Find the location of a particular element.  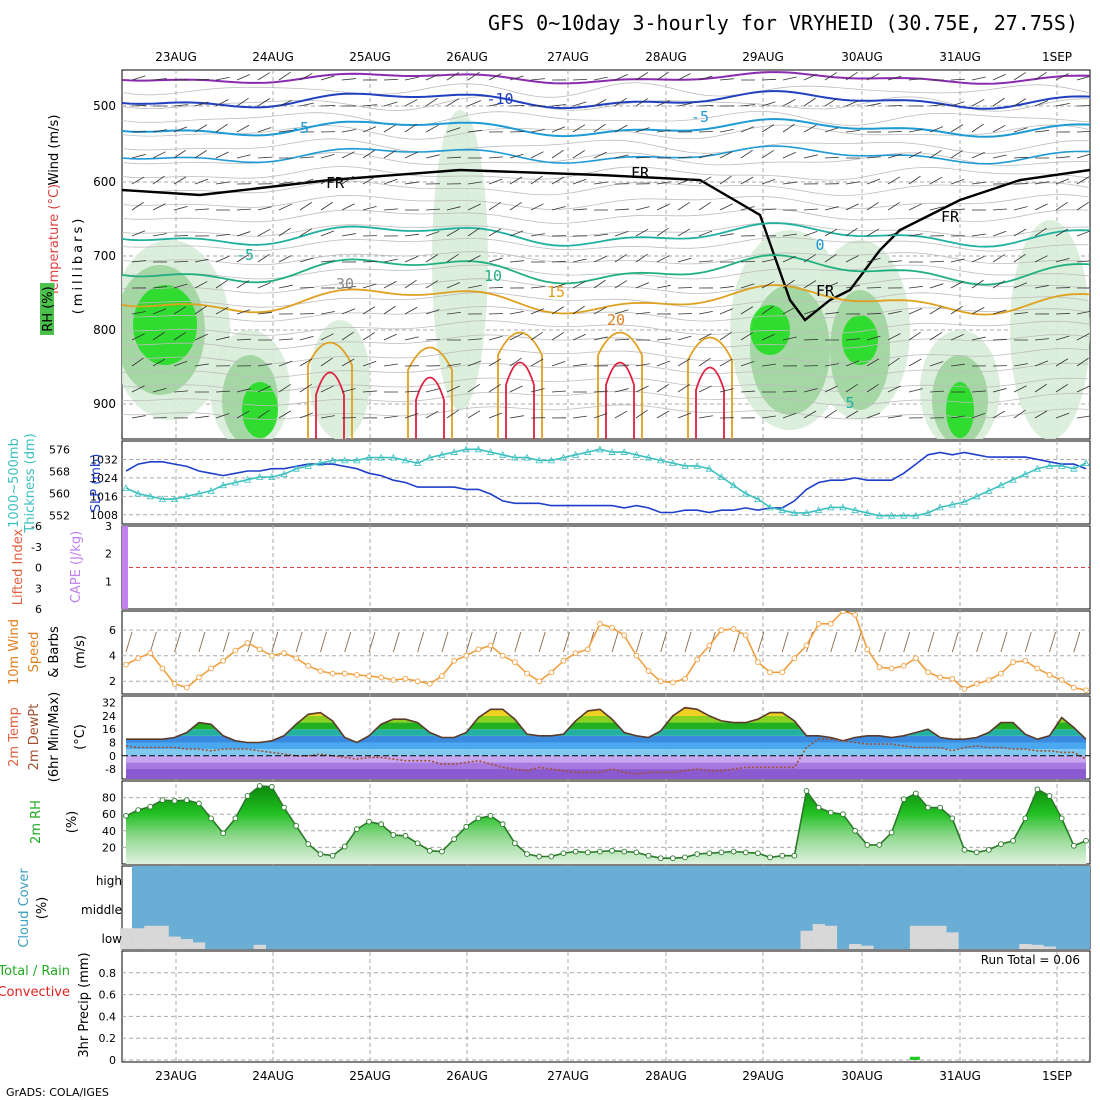

bottom-date-label: 1SEP is located at coordinates (1057, 1076).